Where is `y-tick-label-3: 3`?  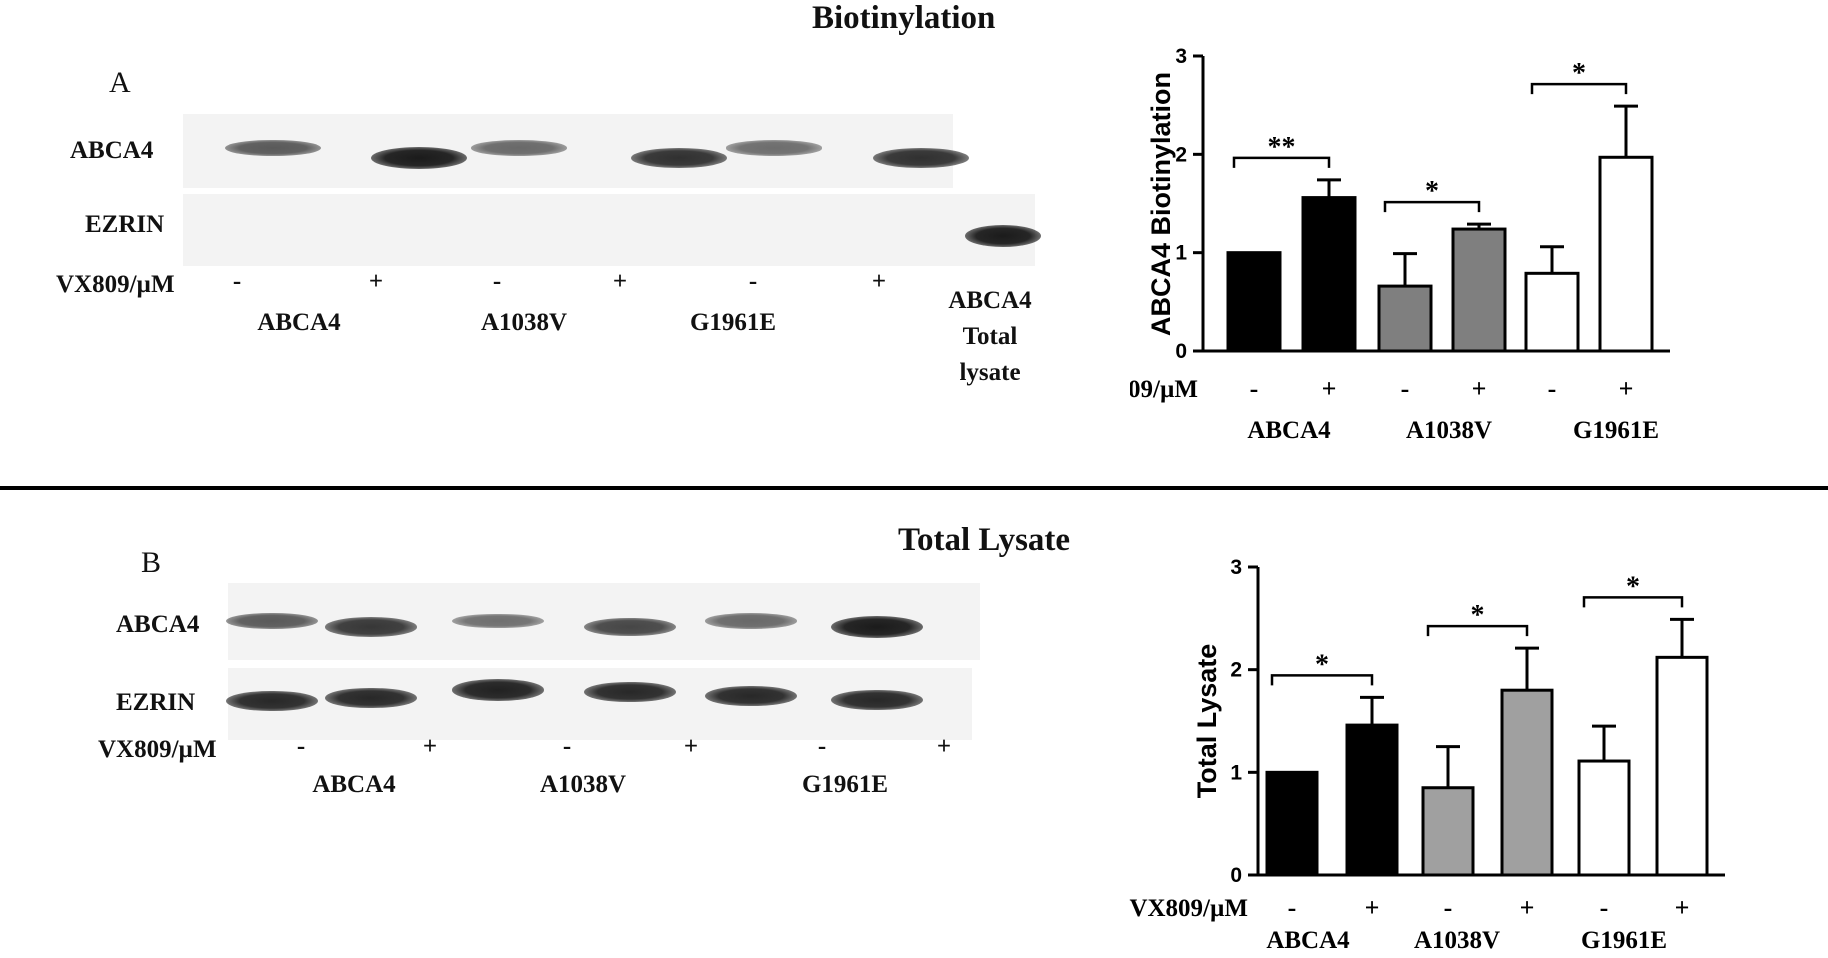
y-tick-label-3: 3 is located at coordinates (1181, 56).